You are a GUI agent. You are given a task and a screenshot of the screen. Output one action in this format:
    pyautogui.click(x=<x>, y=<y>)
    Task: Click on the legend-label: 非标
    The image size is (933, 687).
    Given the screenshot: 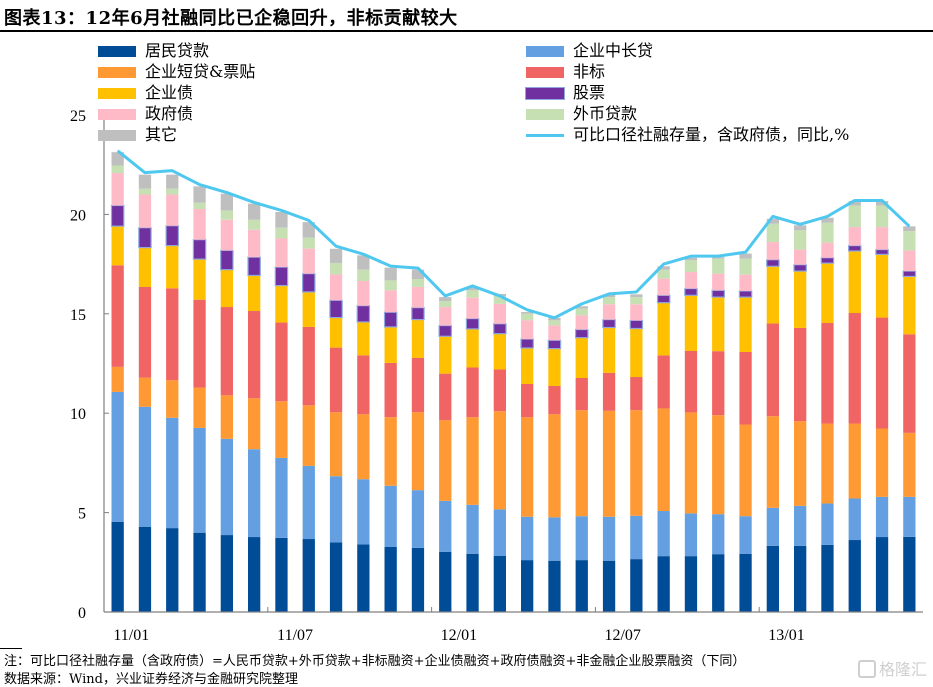 What is the action you would take?
    pyautogui.click(x=589, y=72)
    